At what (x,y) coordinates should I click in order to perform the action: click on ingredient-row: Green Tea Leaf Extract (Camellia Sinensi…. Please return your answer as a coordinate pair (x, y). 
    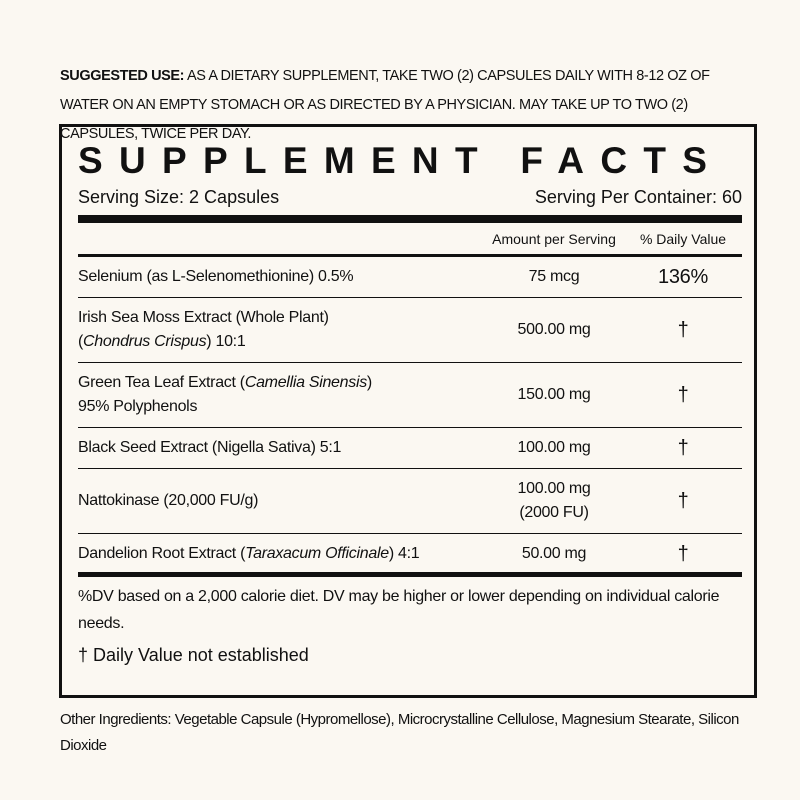
    Looking at the image, I should click on (410, 395).